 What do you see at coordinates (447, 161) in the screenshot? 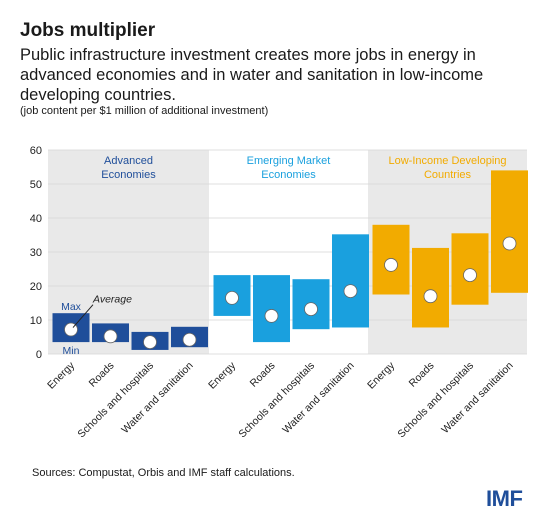
I see `group-label: Low-Income Developing` at bounding box center [447, 161].